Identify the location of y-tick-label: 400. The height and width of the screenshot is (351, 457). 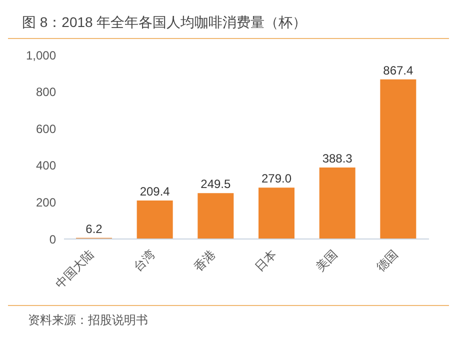
(46, 165).